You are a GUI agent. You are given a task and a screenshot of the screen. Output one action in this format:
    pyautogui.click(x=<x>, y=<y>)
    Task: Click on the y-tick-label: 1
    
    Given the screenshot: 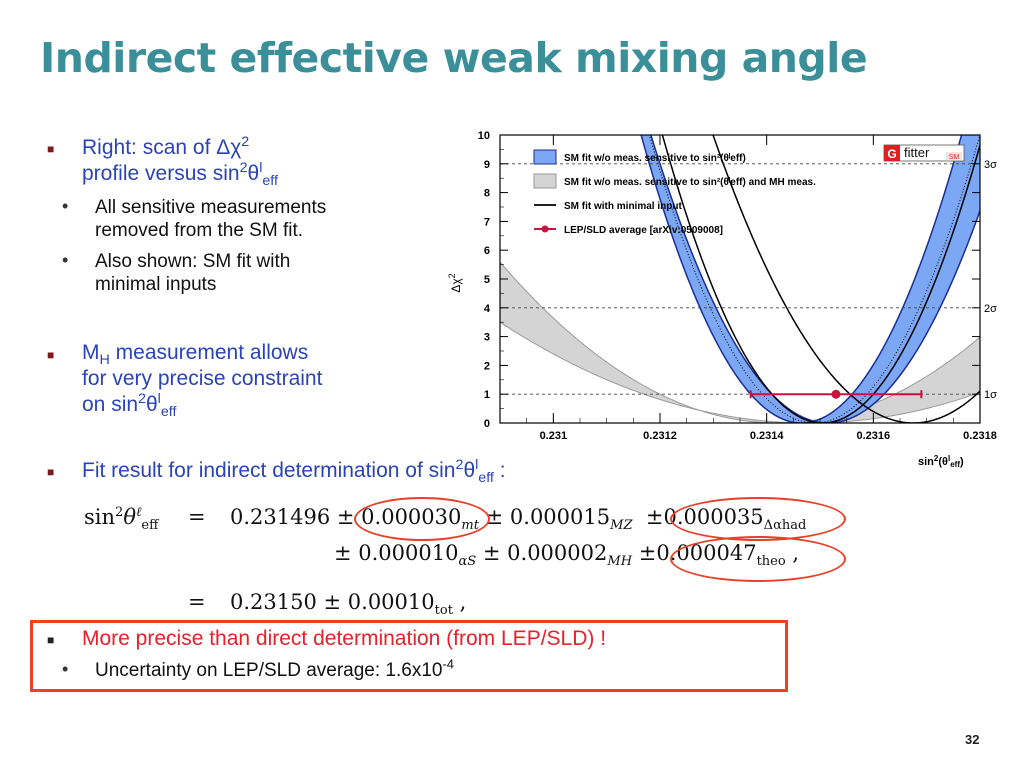 What is the action you would take?
    pyautogui.click(x=487, y=395)
    